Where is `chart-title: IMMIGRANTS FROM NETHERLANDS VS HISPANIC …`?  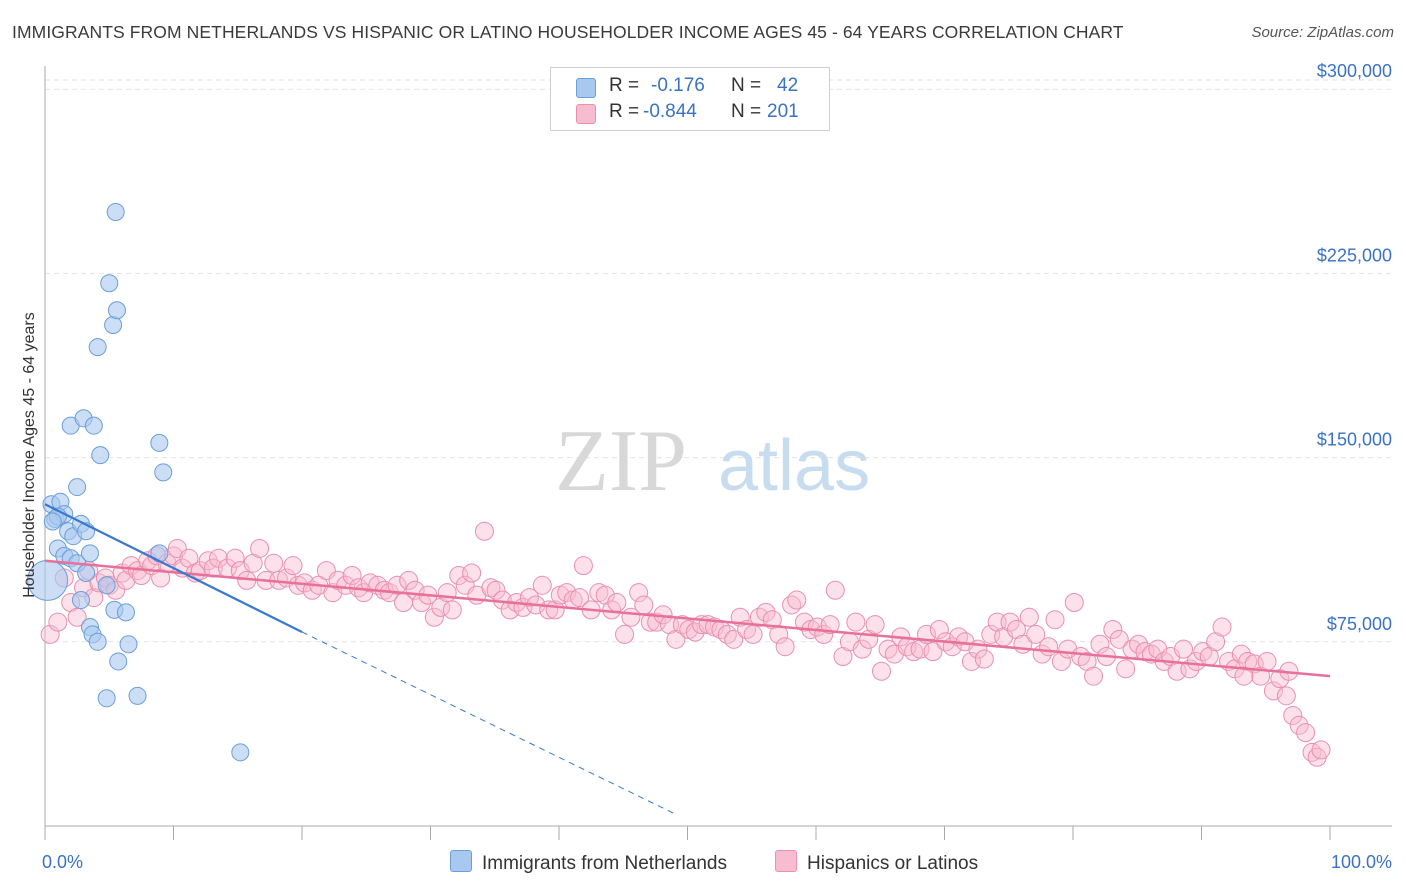
chart-title: IMMIGRANTS FROM NETHERLANDS VS HISPANIC … is located at coordinates (568, 32).